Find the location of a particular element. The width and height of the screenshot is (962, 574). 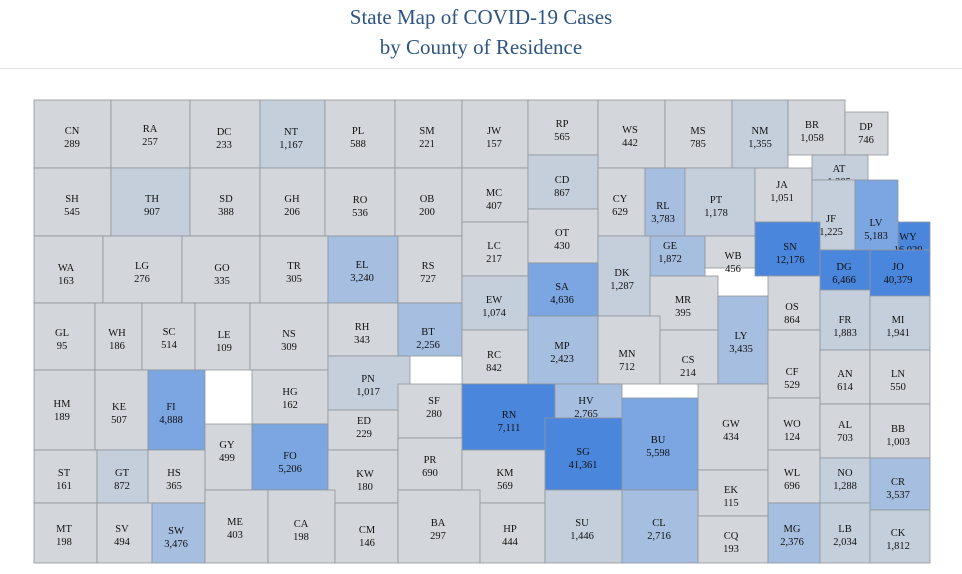

county-kw: KW 180 is located at coordinates (363, 476).